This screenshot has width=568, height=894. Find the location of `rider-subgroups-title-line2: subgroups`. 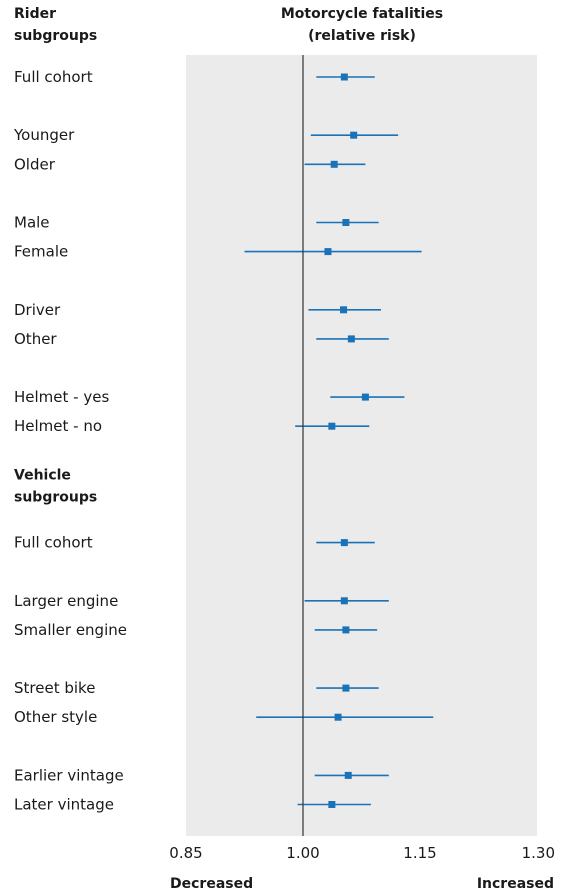

rider-subgroups-title-line2: subgroups is located at coordinates (55, 36).